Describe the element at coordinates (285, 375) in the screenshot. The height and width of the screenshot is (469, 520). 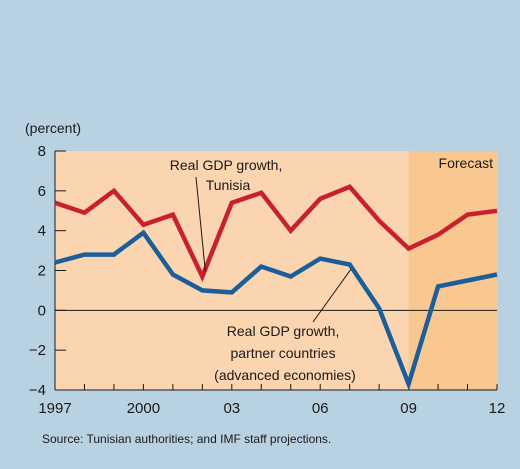
I see `series-label-partner-line-3: (advanced economies)` at that location.